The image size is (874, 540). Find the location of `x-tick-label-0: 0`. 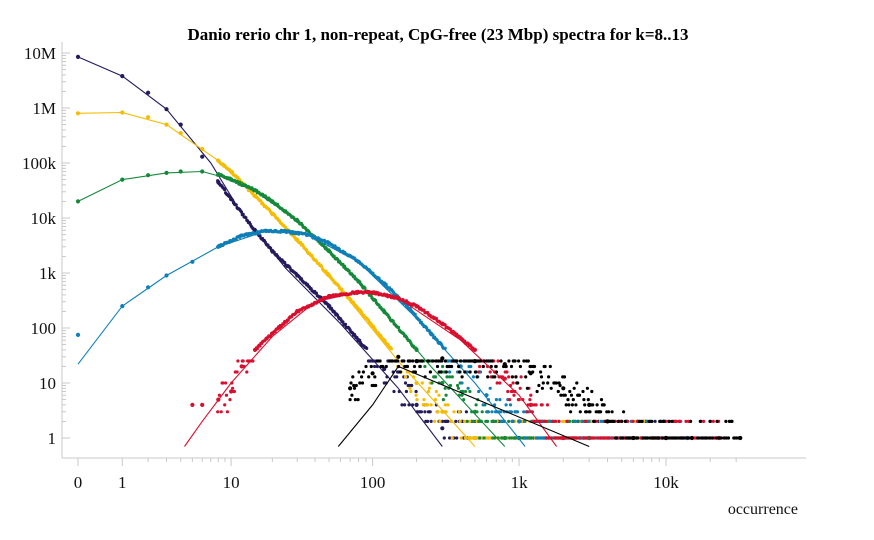

x-tick-label-0: 0 is located at coordinates (78, 482).